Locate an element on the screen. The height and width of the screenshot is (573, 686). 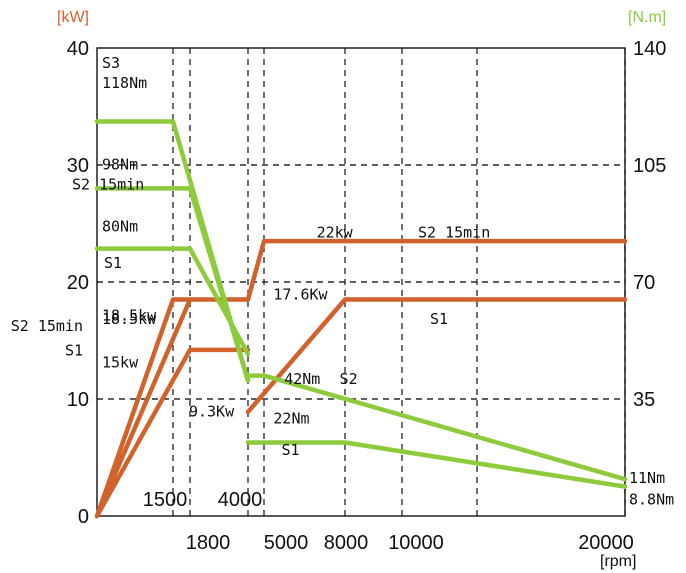
annotation-label: 22kw is located at coordinates (335, 233).